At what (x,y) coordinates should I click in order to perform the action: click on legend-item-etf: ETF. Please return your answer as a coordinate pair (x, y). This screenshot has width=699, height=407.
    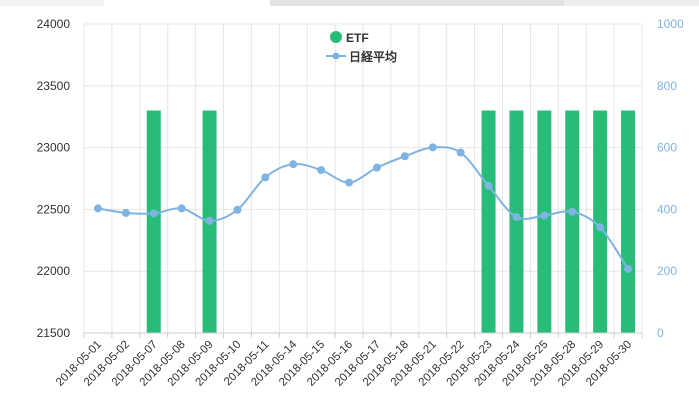
    Looking at the image, I should click on (349, 38).